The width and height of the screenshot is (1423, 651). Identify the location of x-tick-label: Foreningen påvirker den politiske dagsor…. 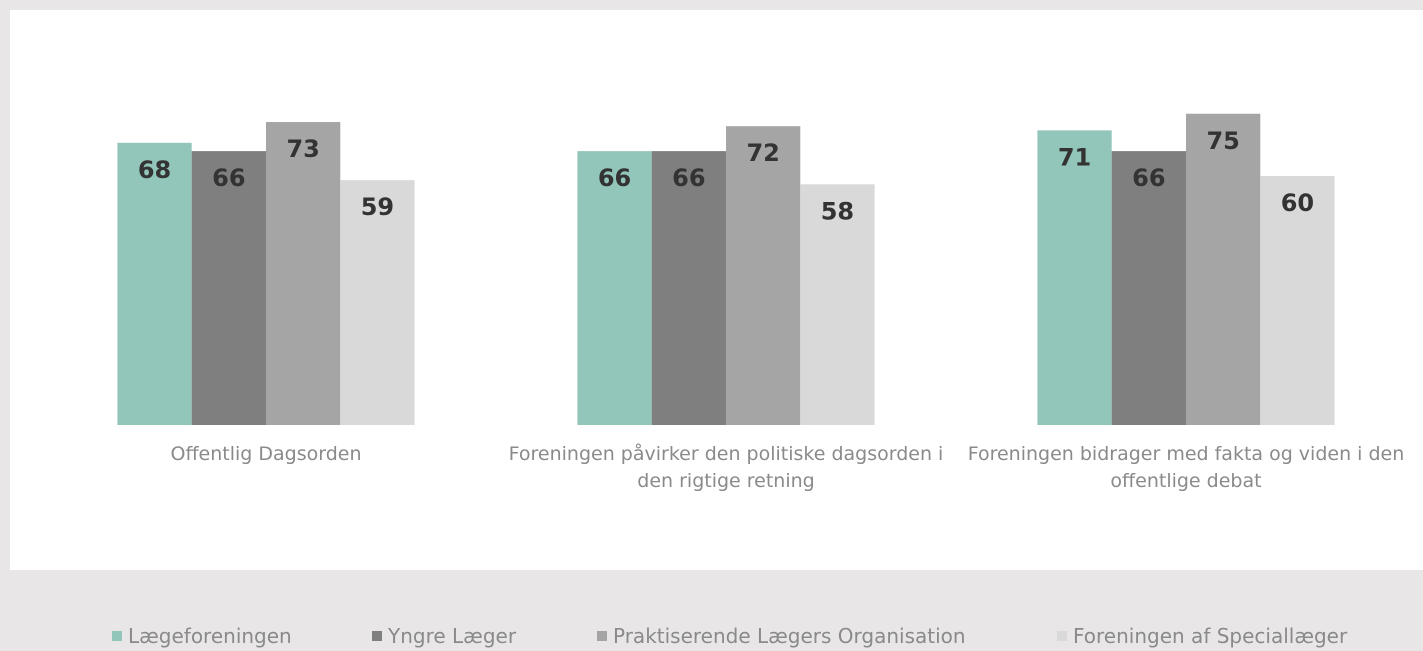
(726, 467).